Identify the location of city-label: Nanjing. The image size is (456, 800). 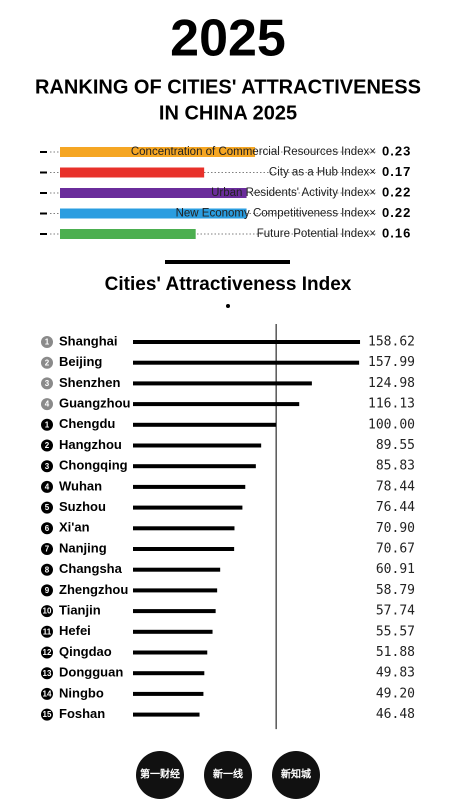
(83, 547).